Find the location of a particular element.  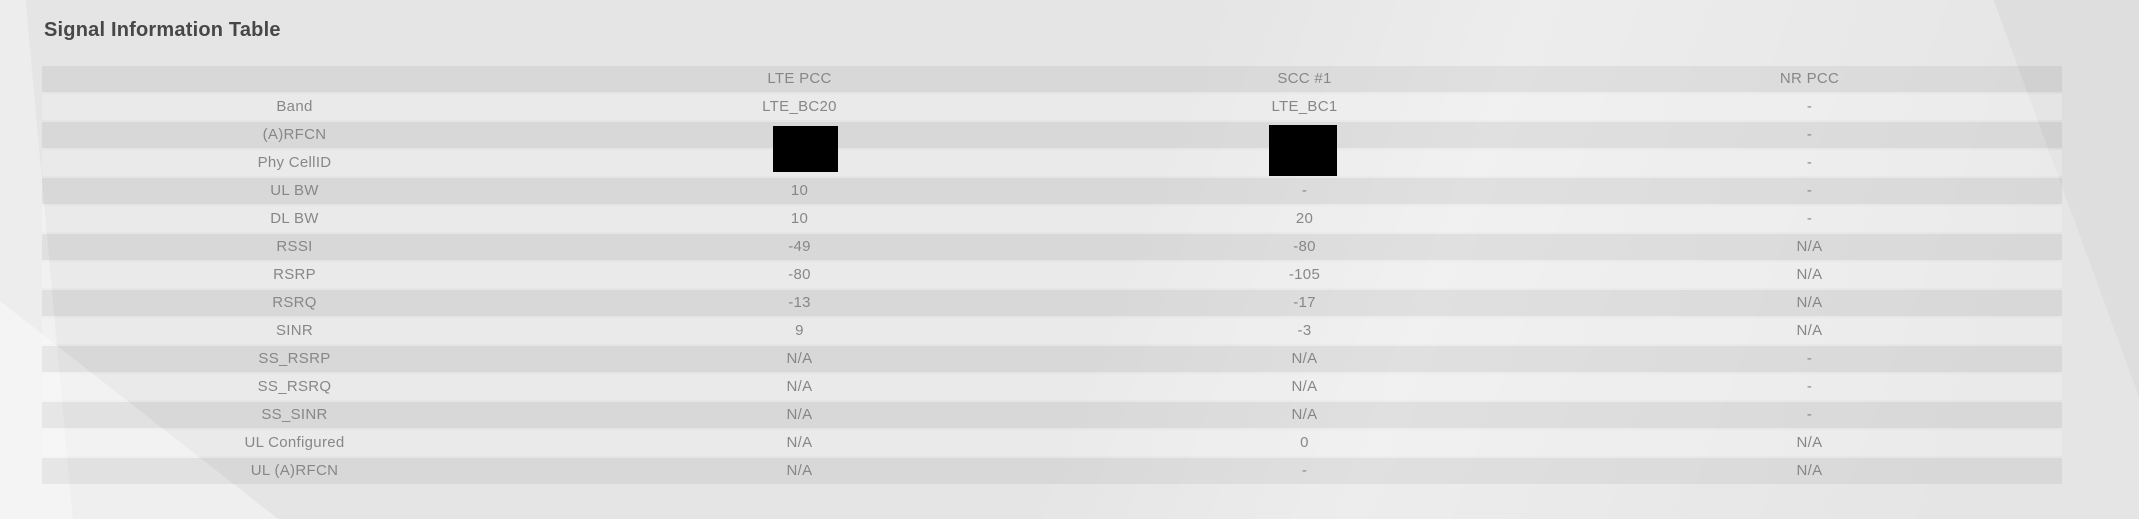

row-label: DL BW is located at coordinates (294, 218).